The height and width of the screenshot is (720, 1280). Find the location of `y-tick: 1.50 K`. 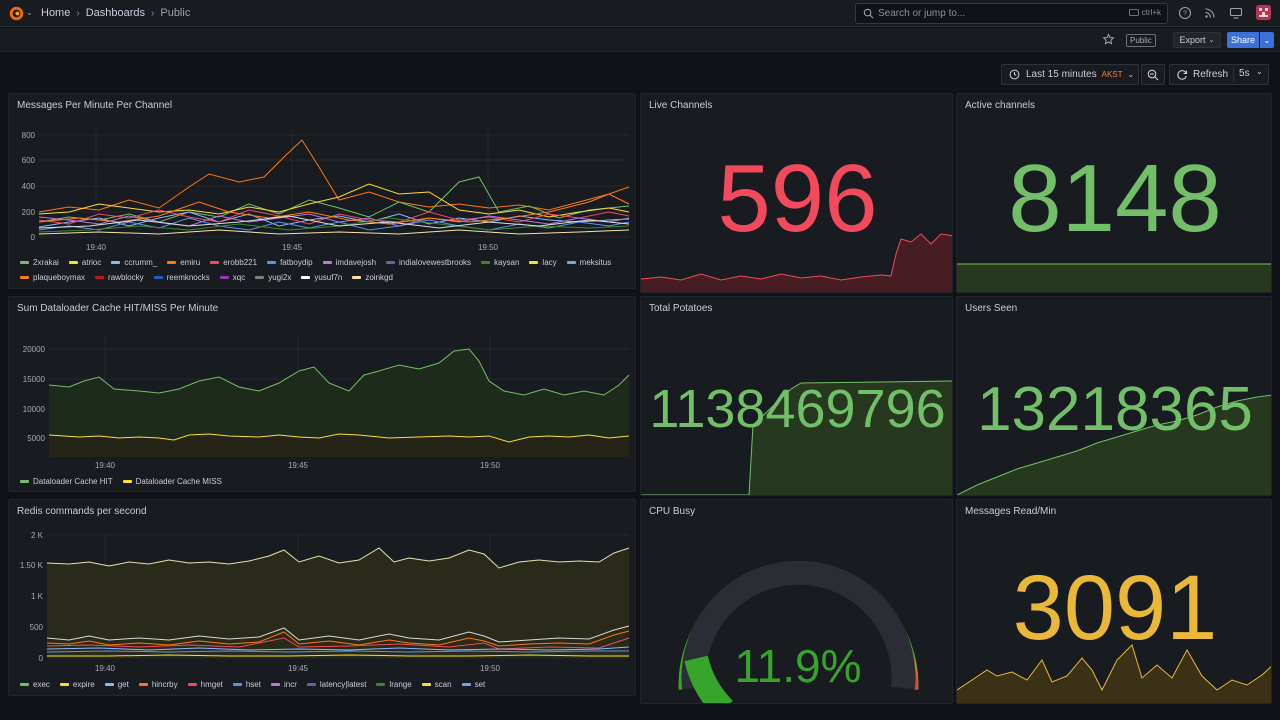

y-tick: 1.50 K is located at coordinates (32, 565).